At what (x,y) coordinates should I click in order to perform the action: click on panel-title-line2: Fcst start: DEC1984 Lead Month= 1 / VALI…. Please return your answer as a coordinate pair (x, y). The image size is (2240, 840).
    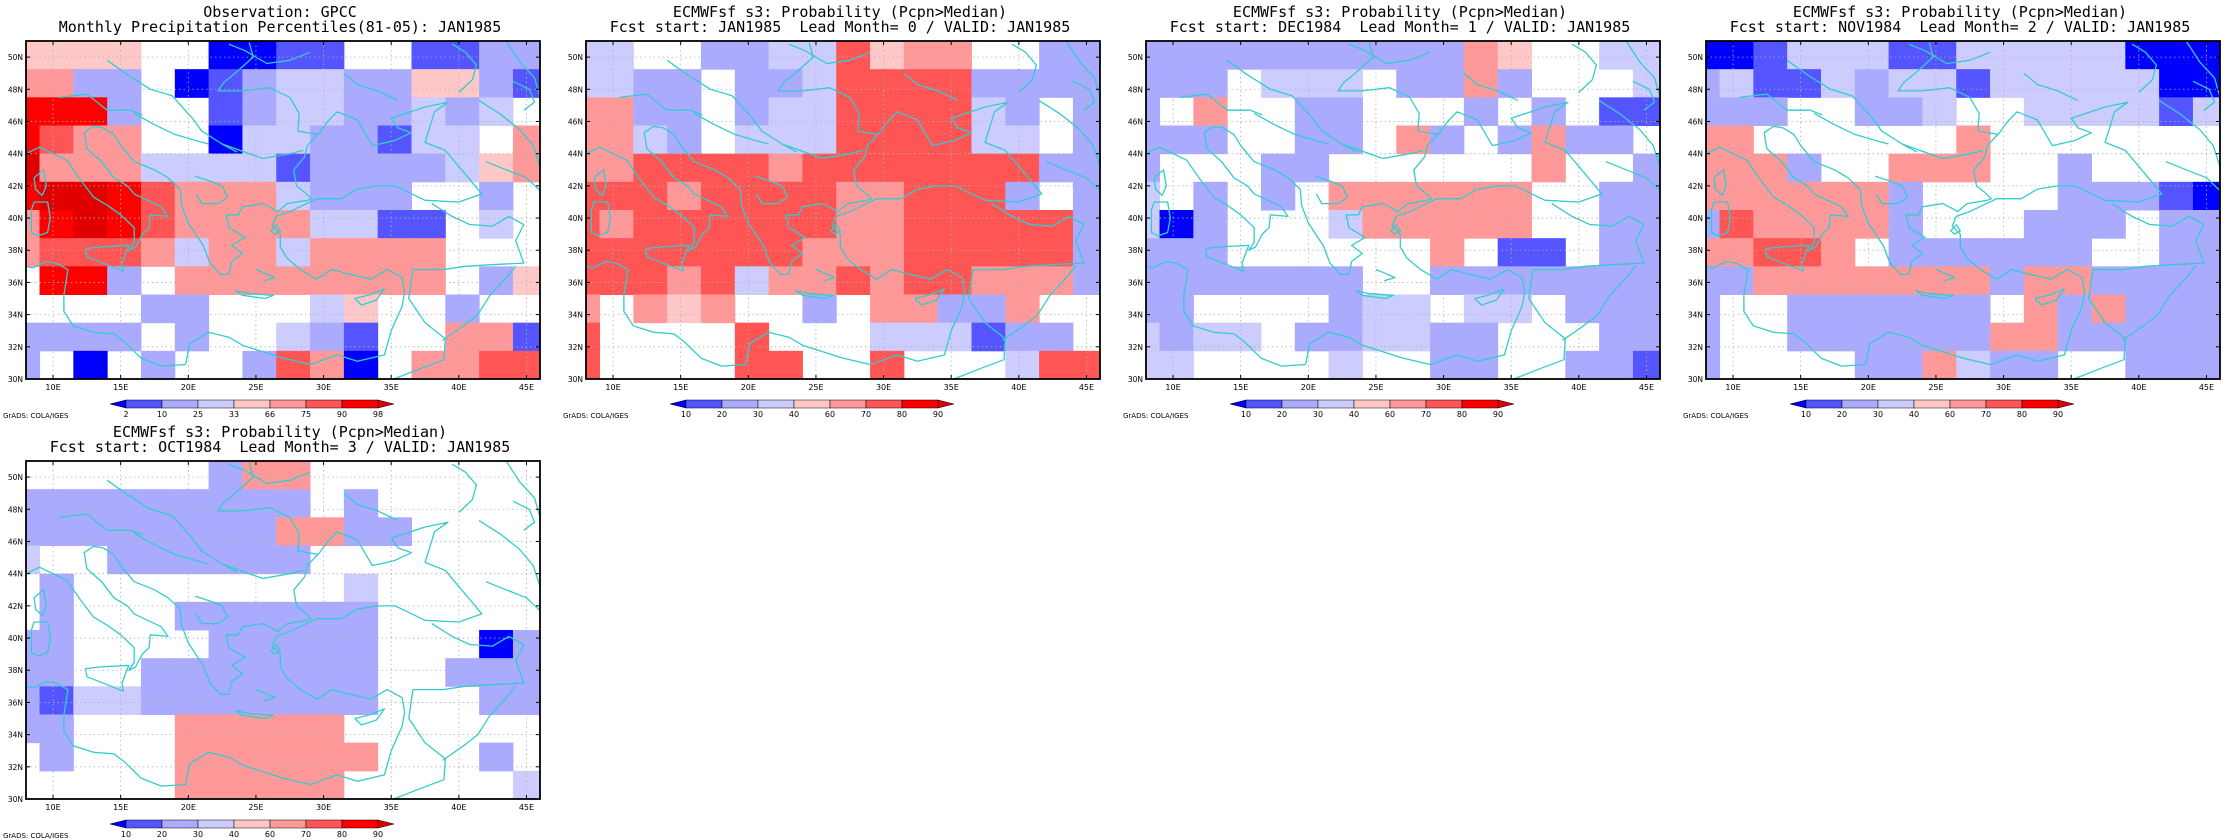
    Looking at the image, I should click on (1400, 27).